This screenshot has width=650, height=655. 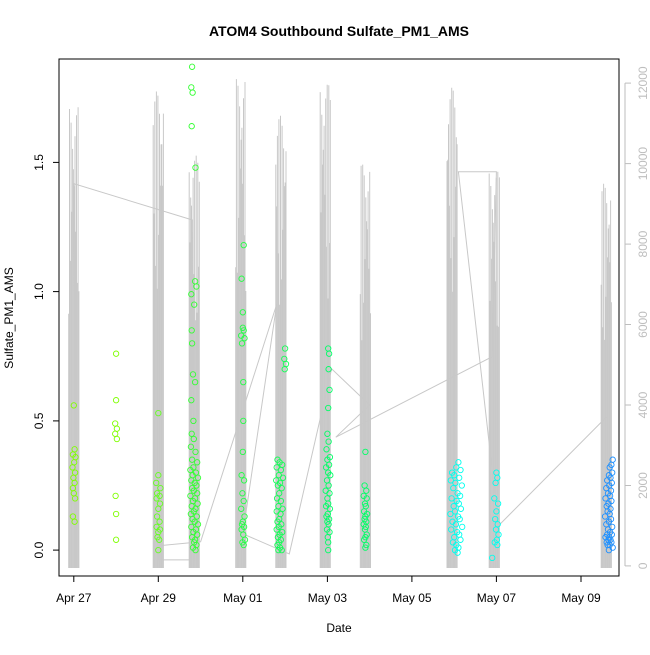 What do you see at coordinates (581, 598) in the screenshot?
I see `x-tick-label: May 09` at bounding box center [581, 598].